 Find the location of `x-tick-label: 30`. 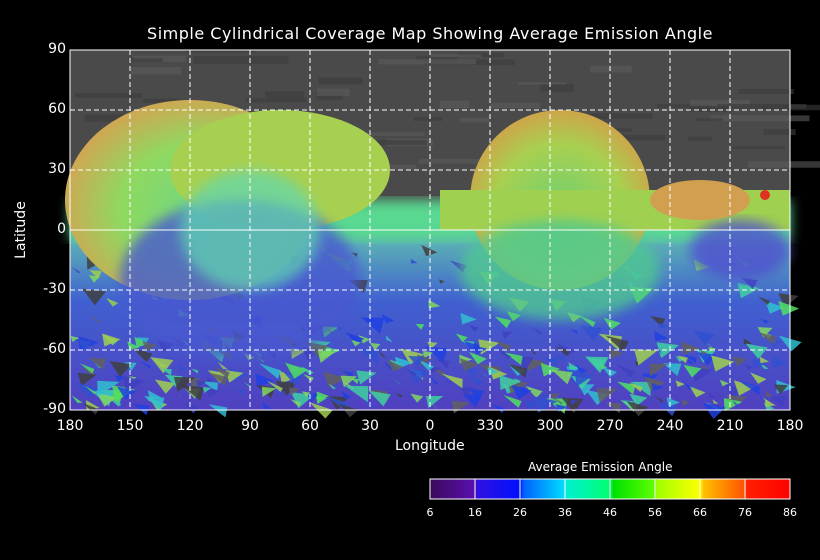

x-tick-label: 30 is located at coordinates (370, 426).